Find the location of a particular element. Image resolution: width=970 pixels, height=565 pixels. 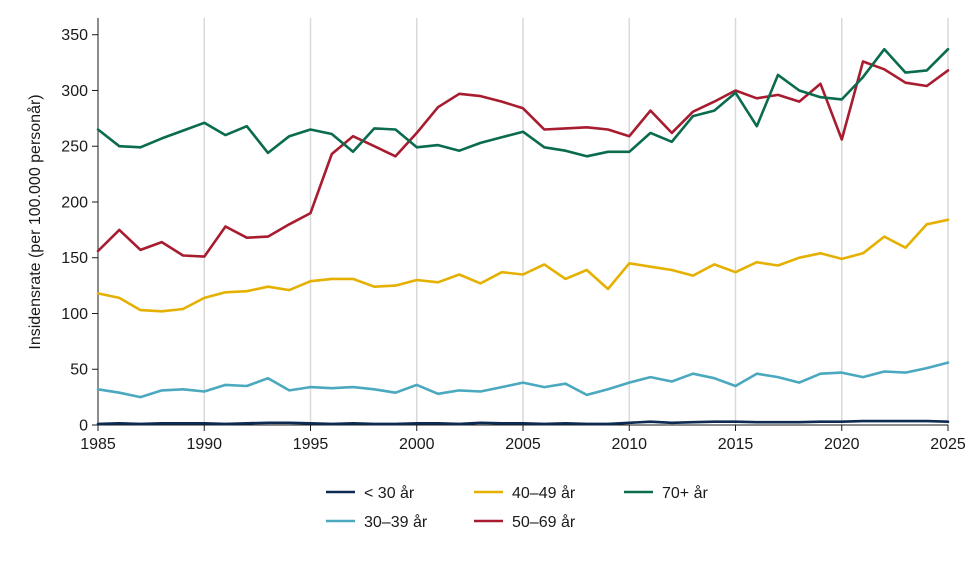

legend: < 30 år 30–39 år 40–49 år 50–69 år 70+ år is located at coordinates (517, 507).